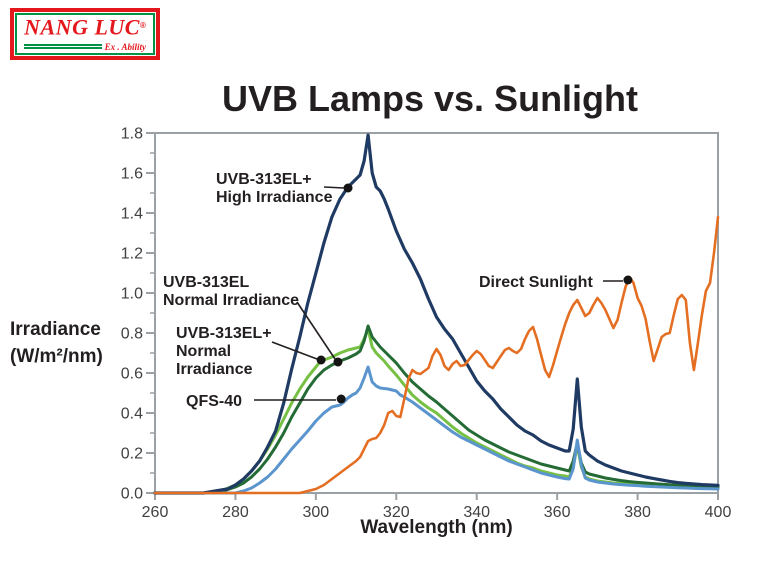  What do you see at coordinates (476, 512) in the screenshot?
I see `x-tick-label: 340` at bounding box center [476, 512].